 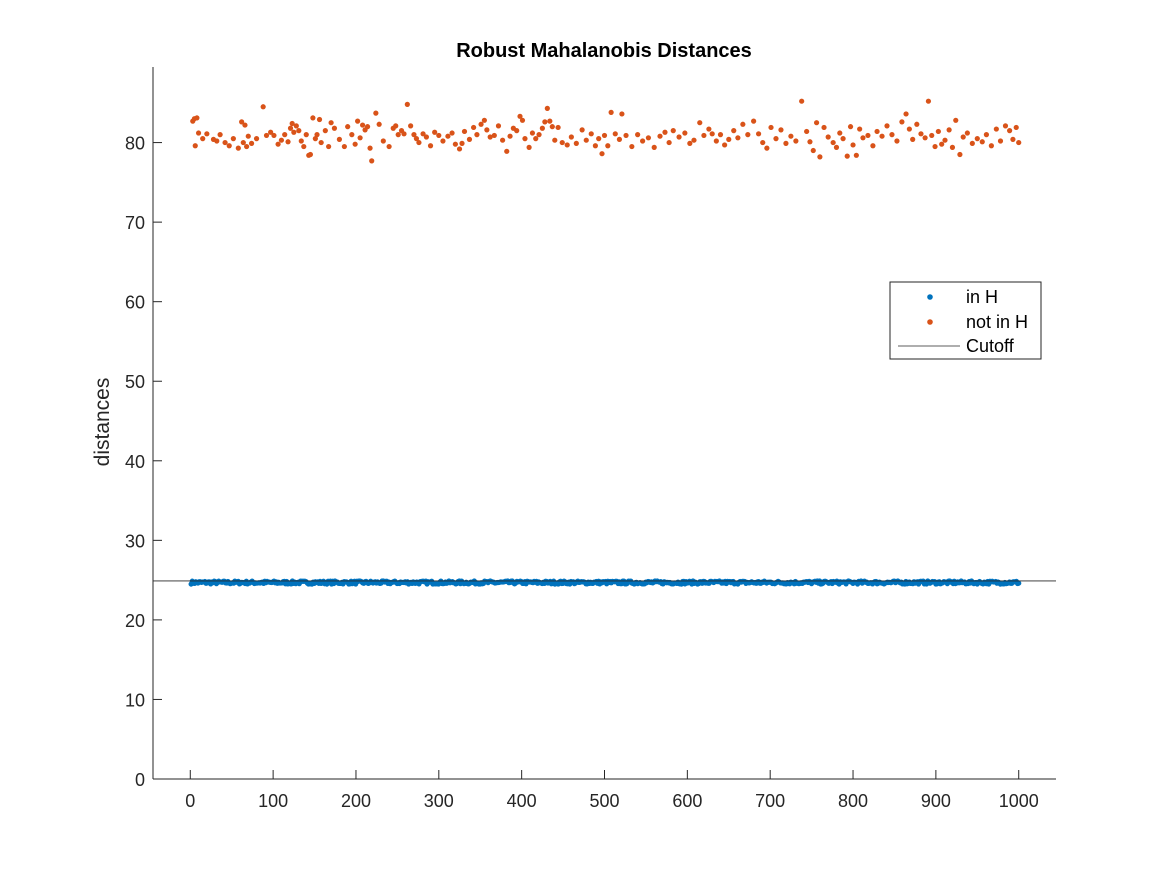 I want to click on legend-label-not-in-h: not in H, so click(x=997, y=322).